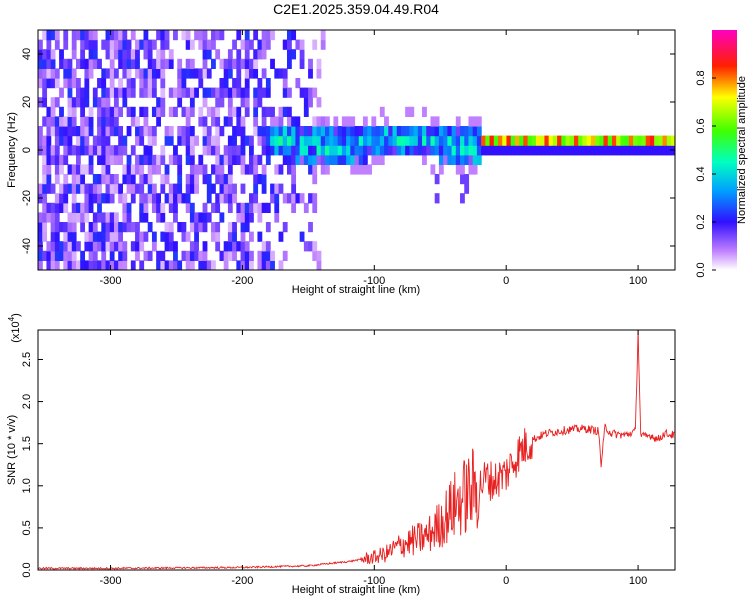 The width and height of the screenshot is (750, 600). What do you see at coordinates (27, 198) in the screenshot?
I see `spectrogram-y-tick-label: -20` at bounding box center [27, 198].